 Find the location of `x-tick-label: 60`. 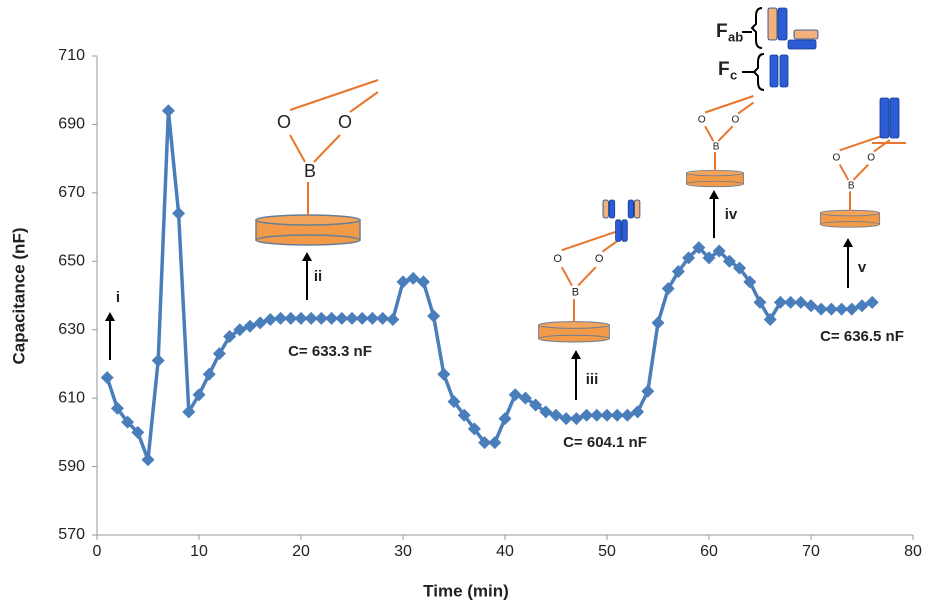

x-tick-label: 60 is located at coordinates (709, 551).